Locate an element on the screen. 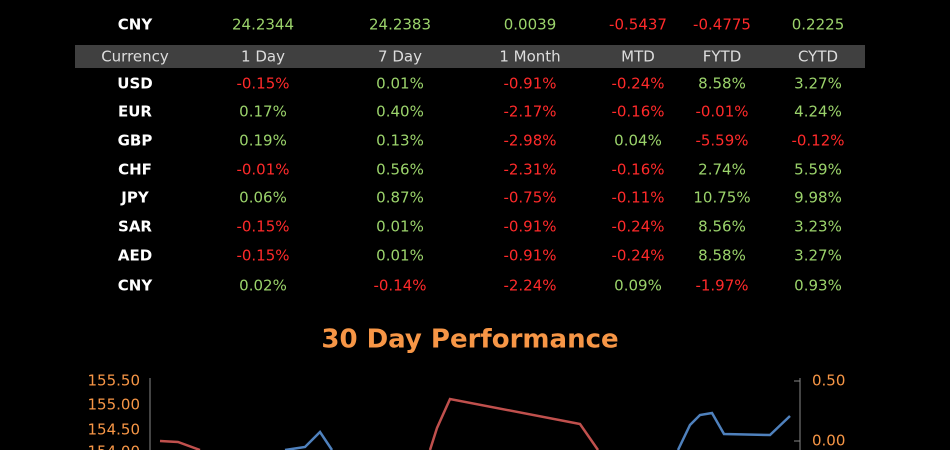 This screenshot has height=450, width=950. cell-value: 3.23% is located at coordinates (818, 227).